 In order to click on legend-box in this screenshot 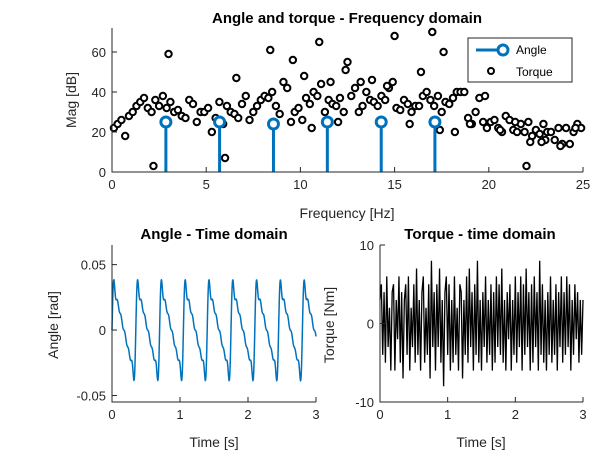, I will do `click(520, 60)`.